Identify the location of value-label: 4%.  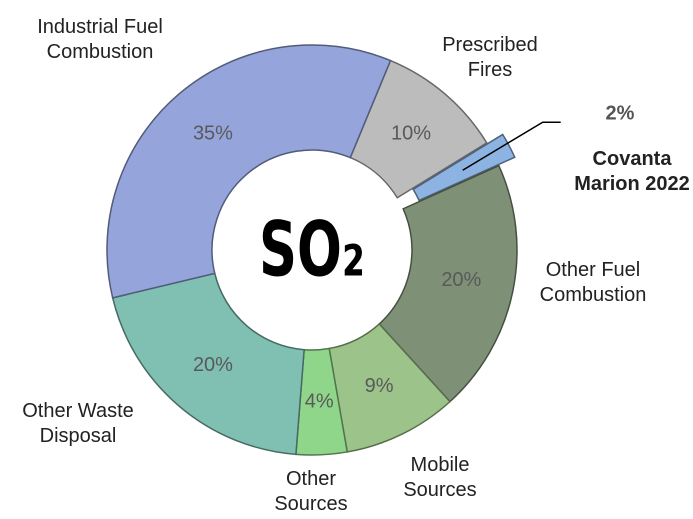
(319, 402).